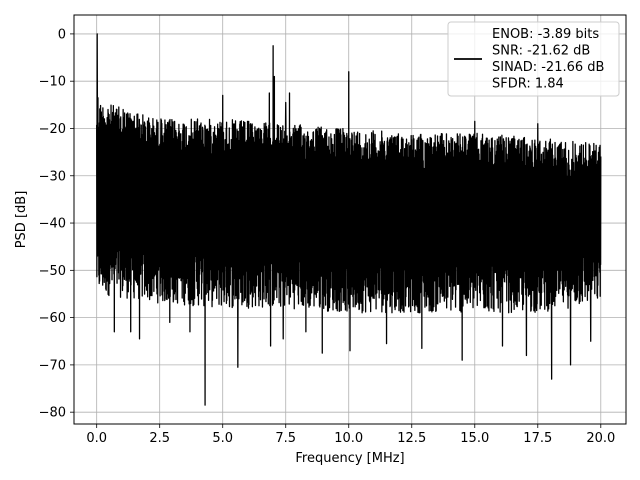 The width and height of the screenshot is (640, 480). What do you see at coordinates (348, 438) in the screenshot?
I see `x-tick-label: 10.0` at bounding box center [348, 438].